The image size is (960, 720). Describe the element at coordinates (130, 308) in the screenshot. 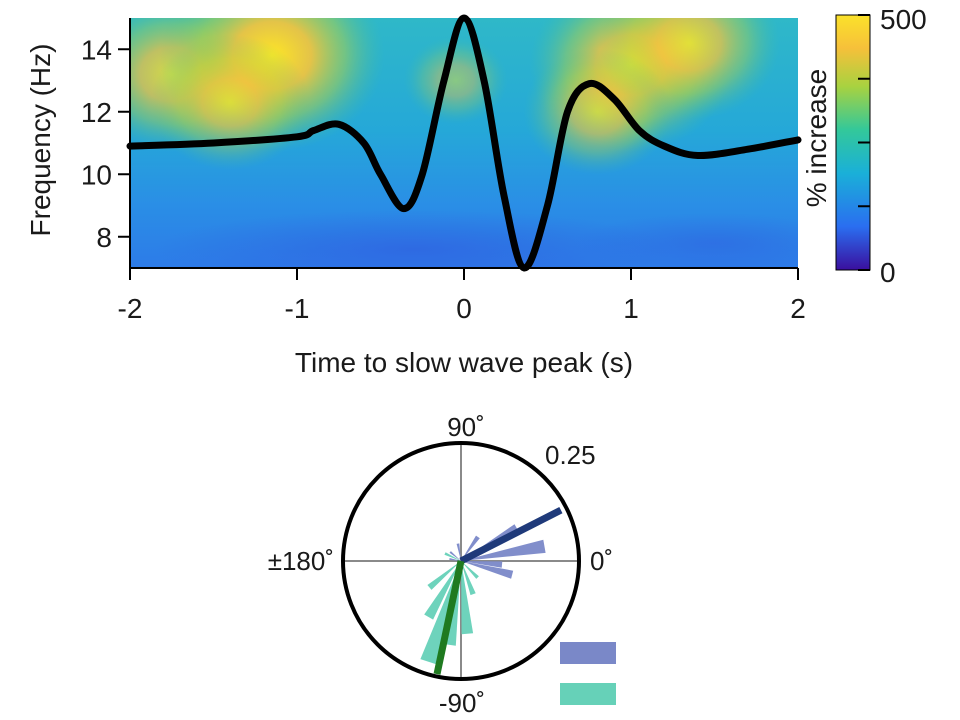

I see `x-tick-label: -2` at that location.